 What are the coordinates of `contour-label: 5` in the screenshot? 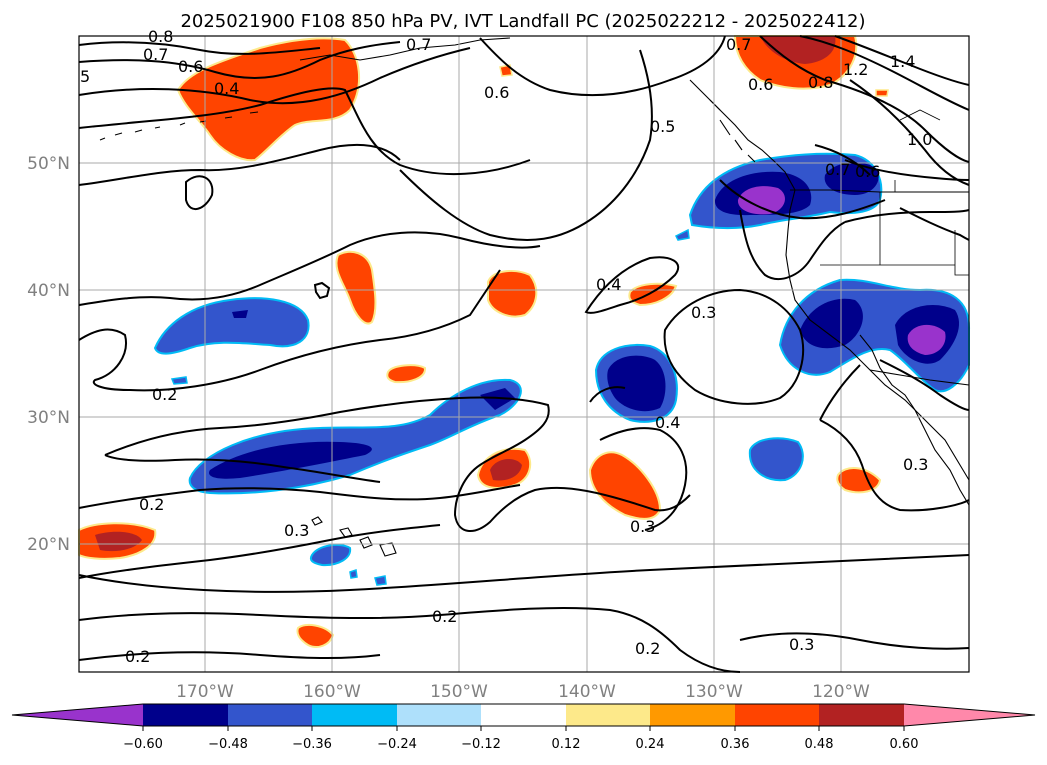 It's located at (85, 76).